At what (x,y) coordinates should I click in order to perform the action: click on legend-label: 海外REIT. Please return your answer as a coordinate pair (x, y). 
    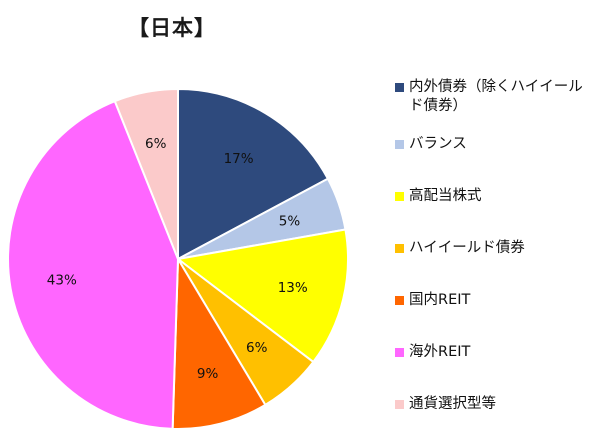
    Looking at the image, I should click on (440, 352).